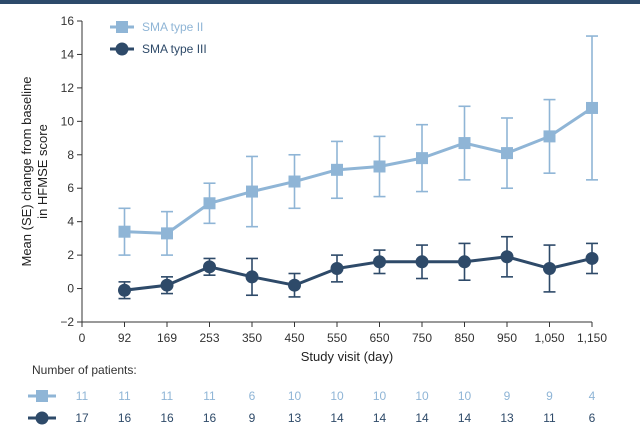 The height and width of the screenshot is (435, 640). Describe the element at coordinates (82, 418) in the screenshot. I see `patients-count: 17` at that location.